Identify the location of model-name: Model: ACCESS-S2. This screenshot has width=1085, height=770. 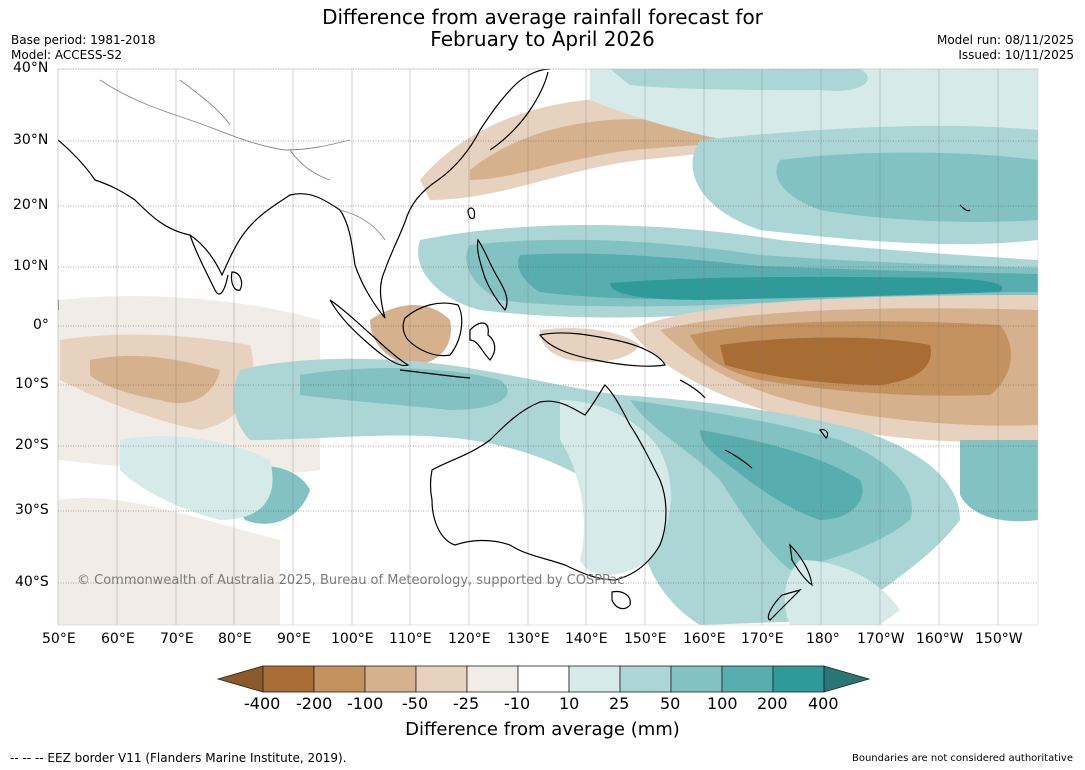
(67, 55).